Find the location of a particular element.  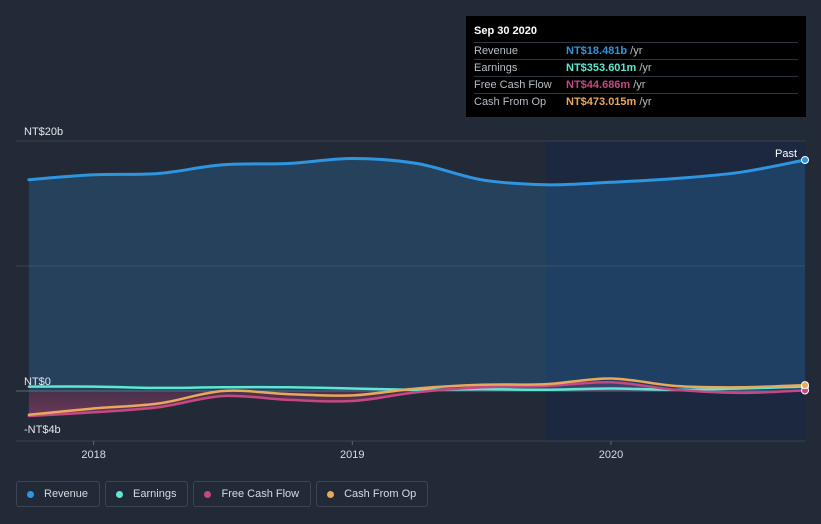

y-tick-label: -NT$4b is located at coordinates (42, 430).